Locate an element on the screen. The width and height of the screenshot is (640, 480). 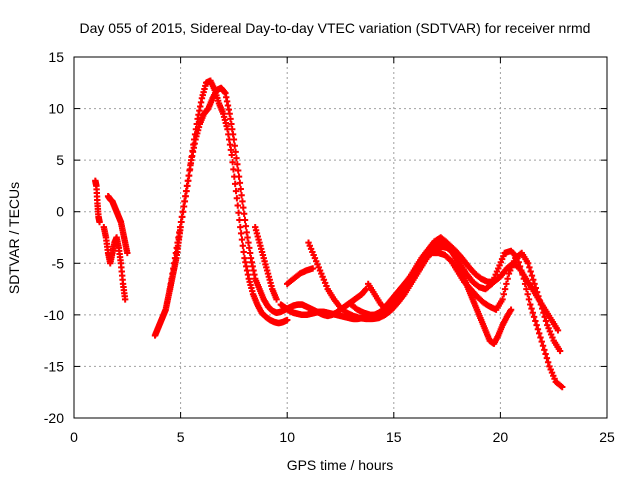
x-tick-label: 10 is located at coordinates (287, 437).